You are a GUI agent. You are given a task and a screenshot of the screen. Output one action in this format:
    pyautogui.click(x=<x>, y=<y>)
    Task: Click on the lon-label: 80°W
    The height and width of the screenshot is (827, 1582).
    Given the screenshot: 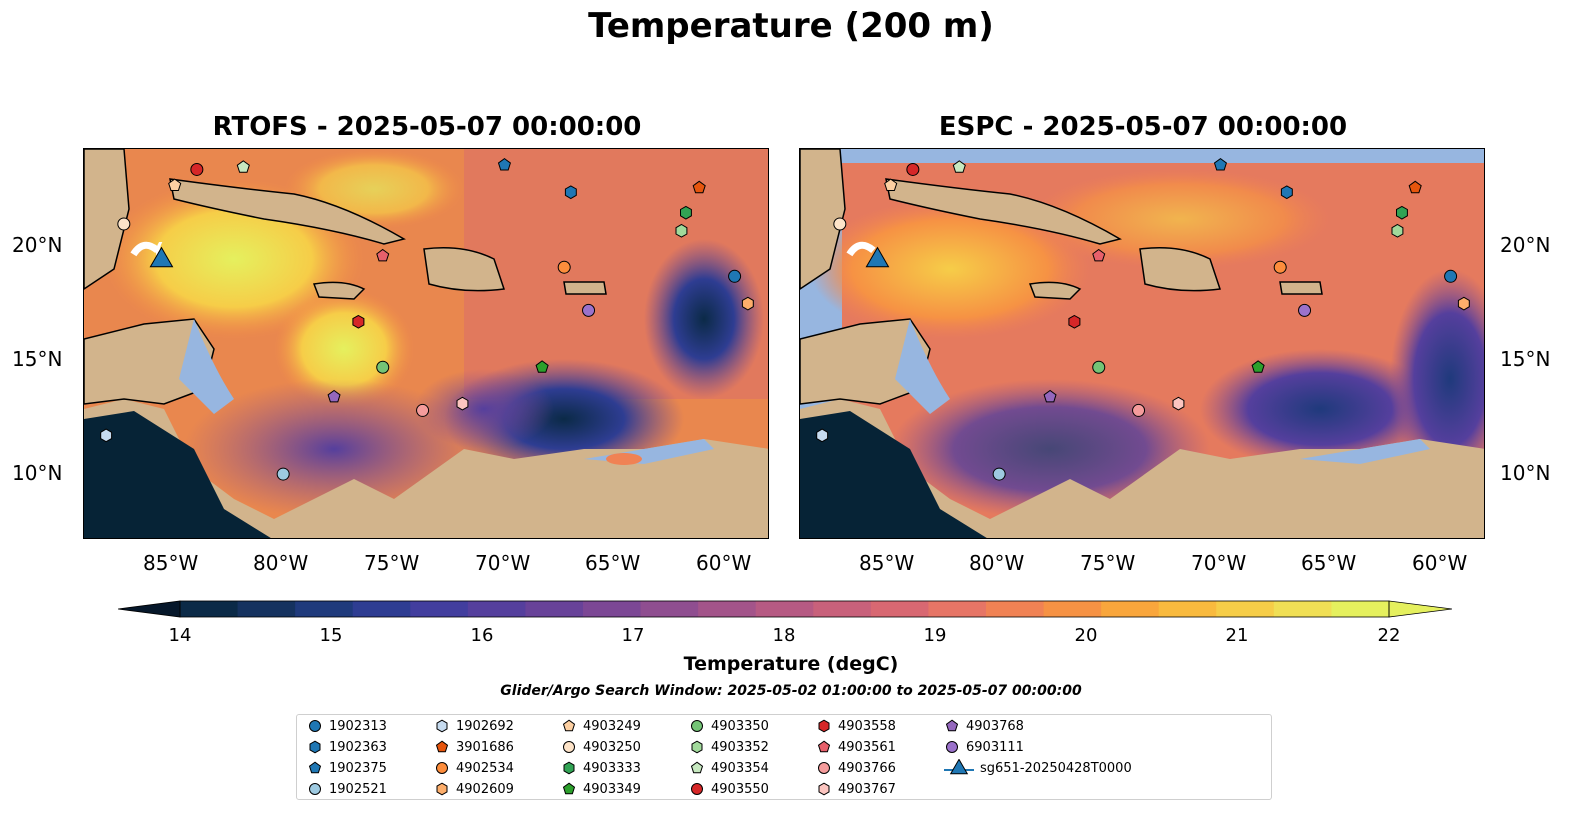 What is the action you would take?
    pyautogui.click(x=997, y=563)
    